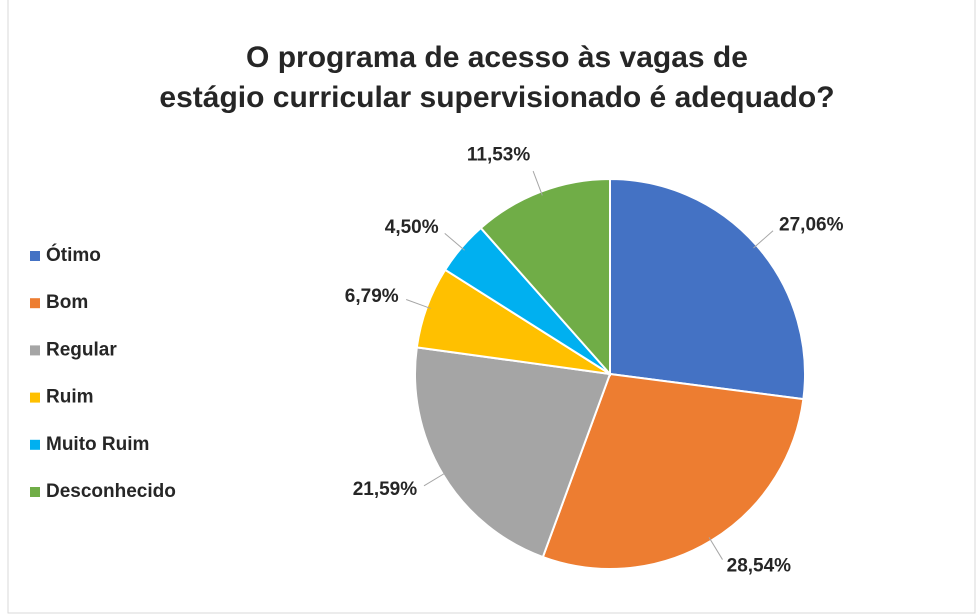  What do you see at coordinates (70, 397) in the screenshot?
I see `legend-label: Ruim` at bounding box center [70, 397].